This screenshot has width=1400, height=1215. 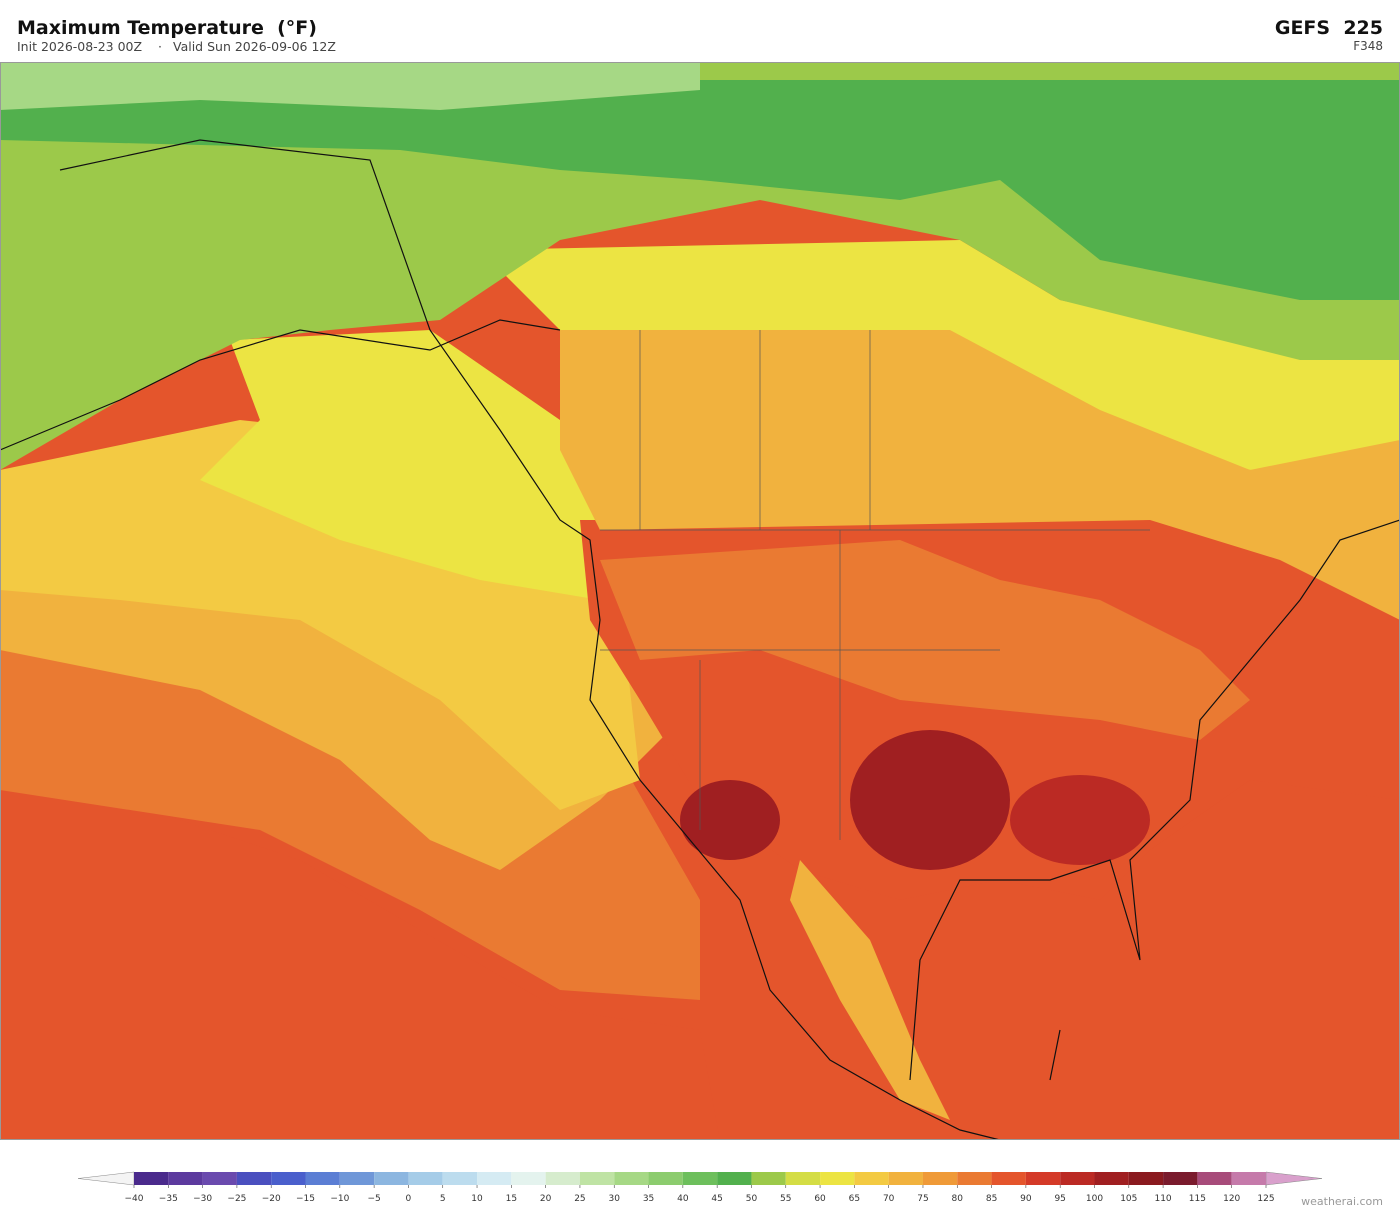 What do you see at coordinates (236, 1199) in the screenshot?
I see `colorbar-tick-label: −25` at bounding box center [236, 1199].